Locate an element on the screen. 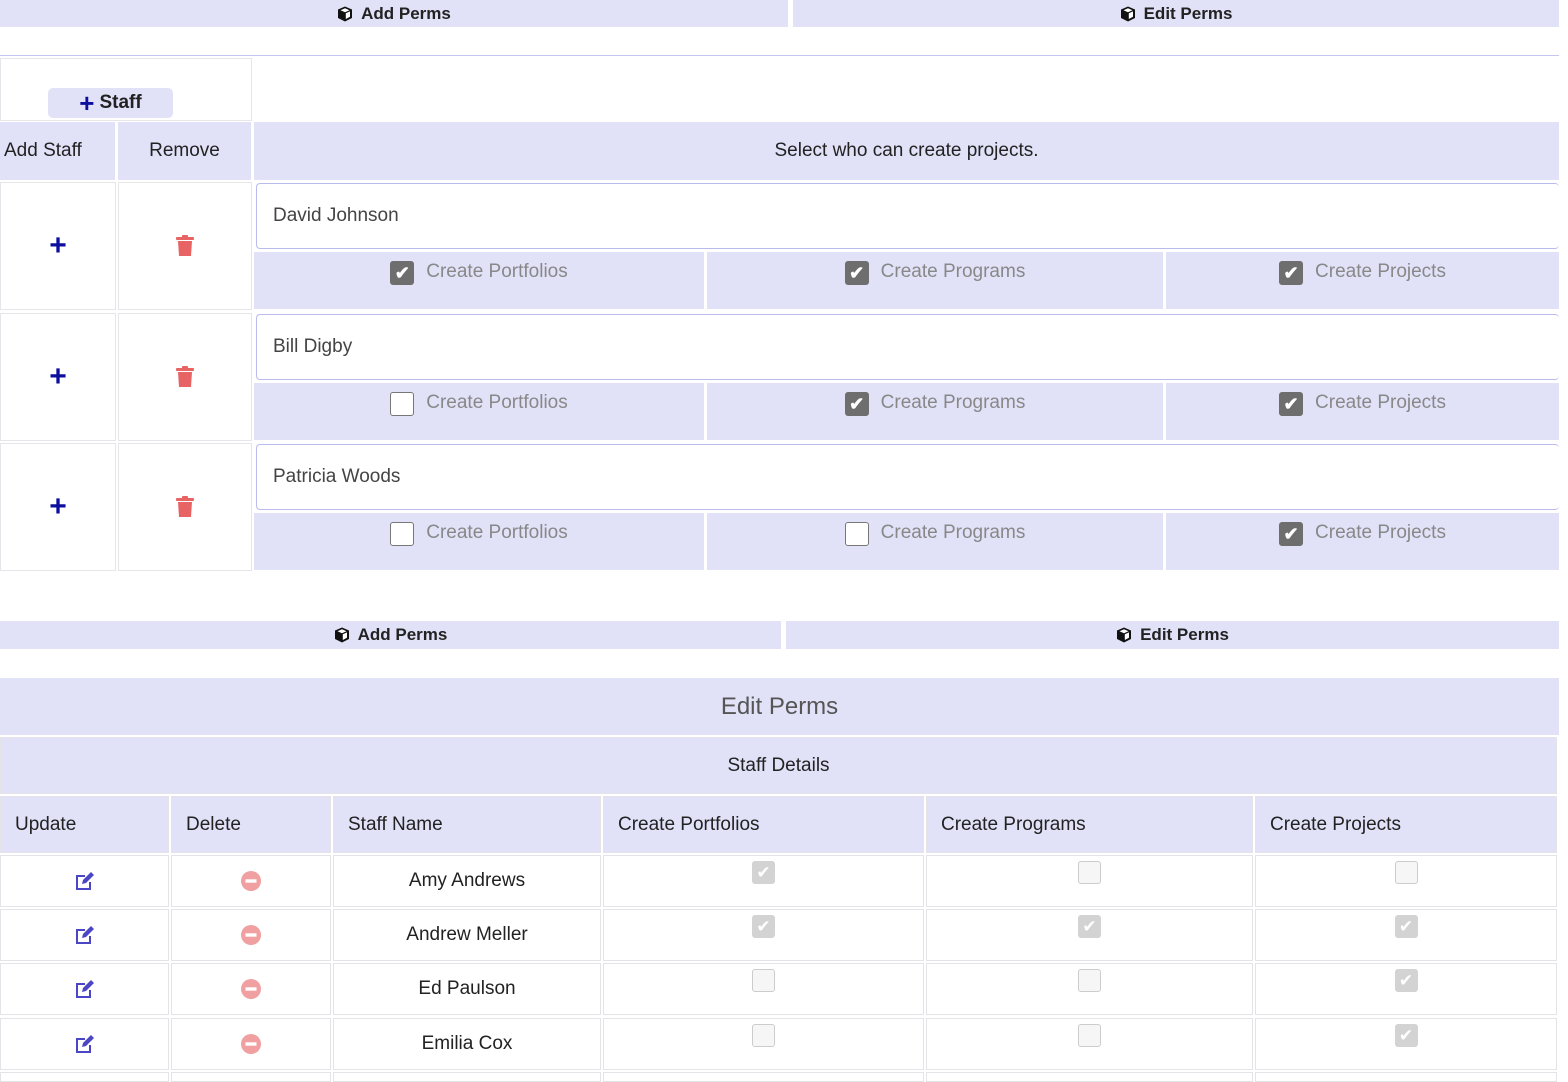  create-projects-checkbox is located at coordinates (1406, 872).